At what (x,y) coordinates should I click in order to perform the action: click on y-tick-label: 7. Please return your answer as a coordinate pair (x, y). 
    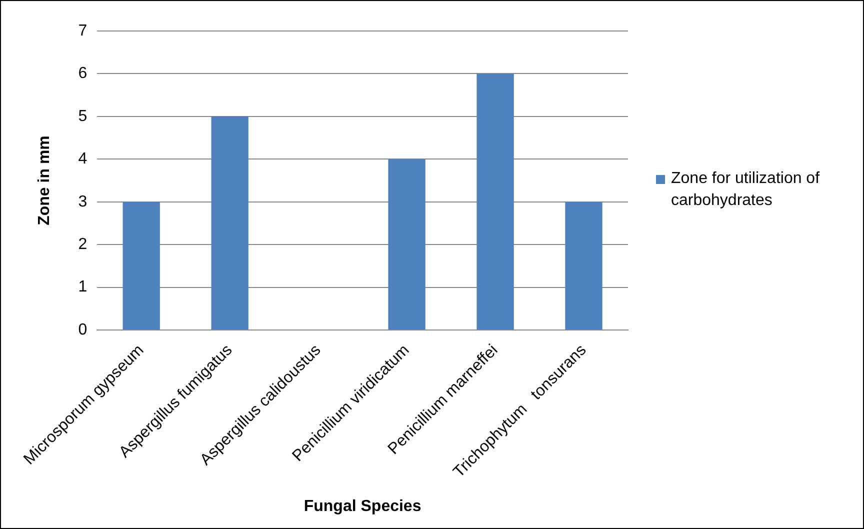
    Looking at the image, I should click on (83, 31).